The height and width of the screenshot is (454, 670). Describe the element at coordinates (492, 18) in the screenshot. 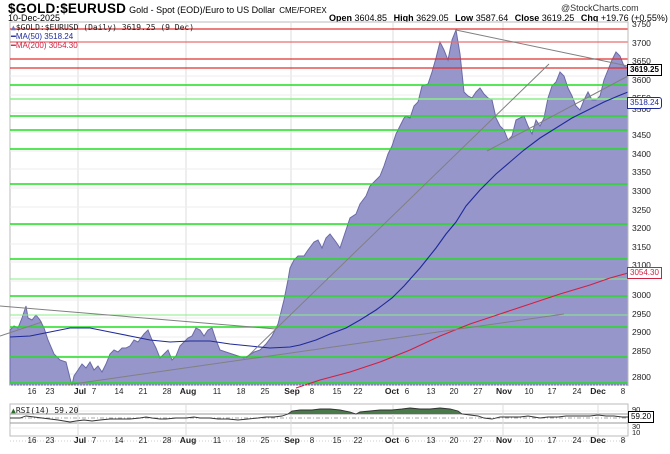

I see `low-value: 3587.64` at that location.